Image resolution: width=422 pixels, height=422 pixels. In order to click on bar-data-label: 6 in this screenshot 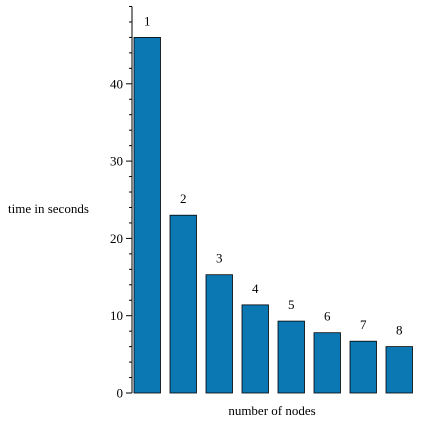, I will do `click(327, 316)`.